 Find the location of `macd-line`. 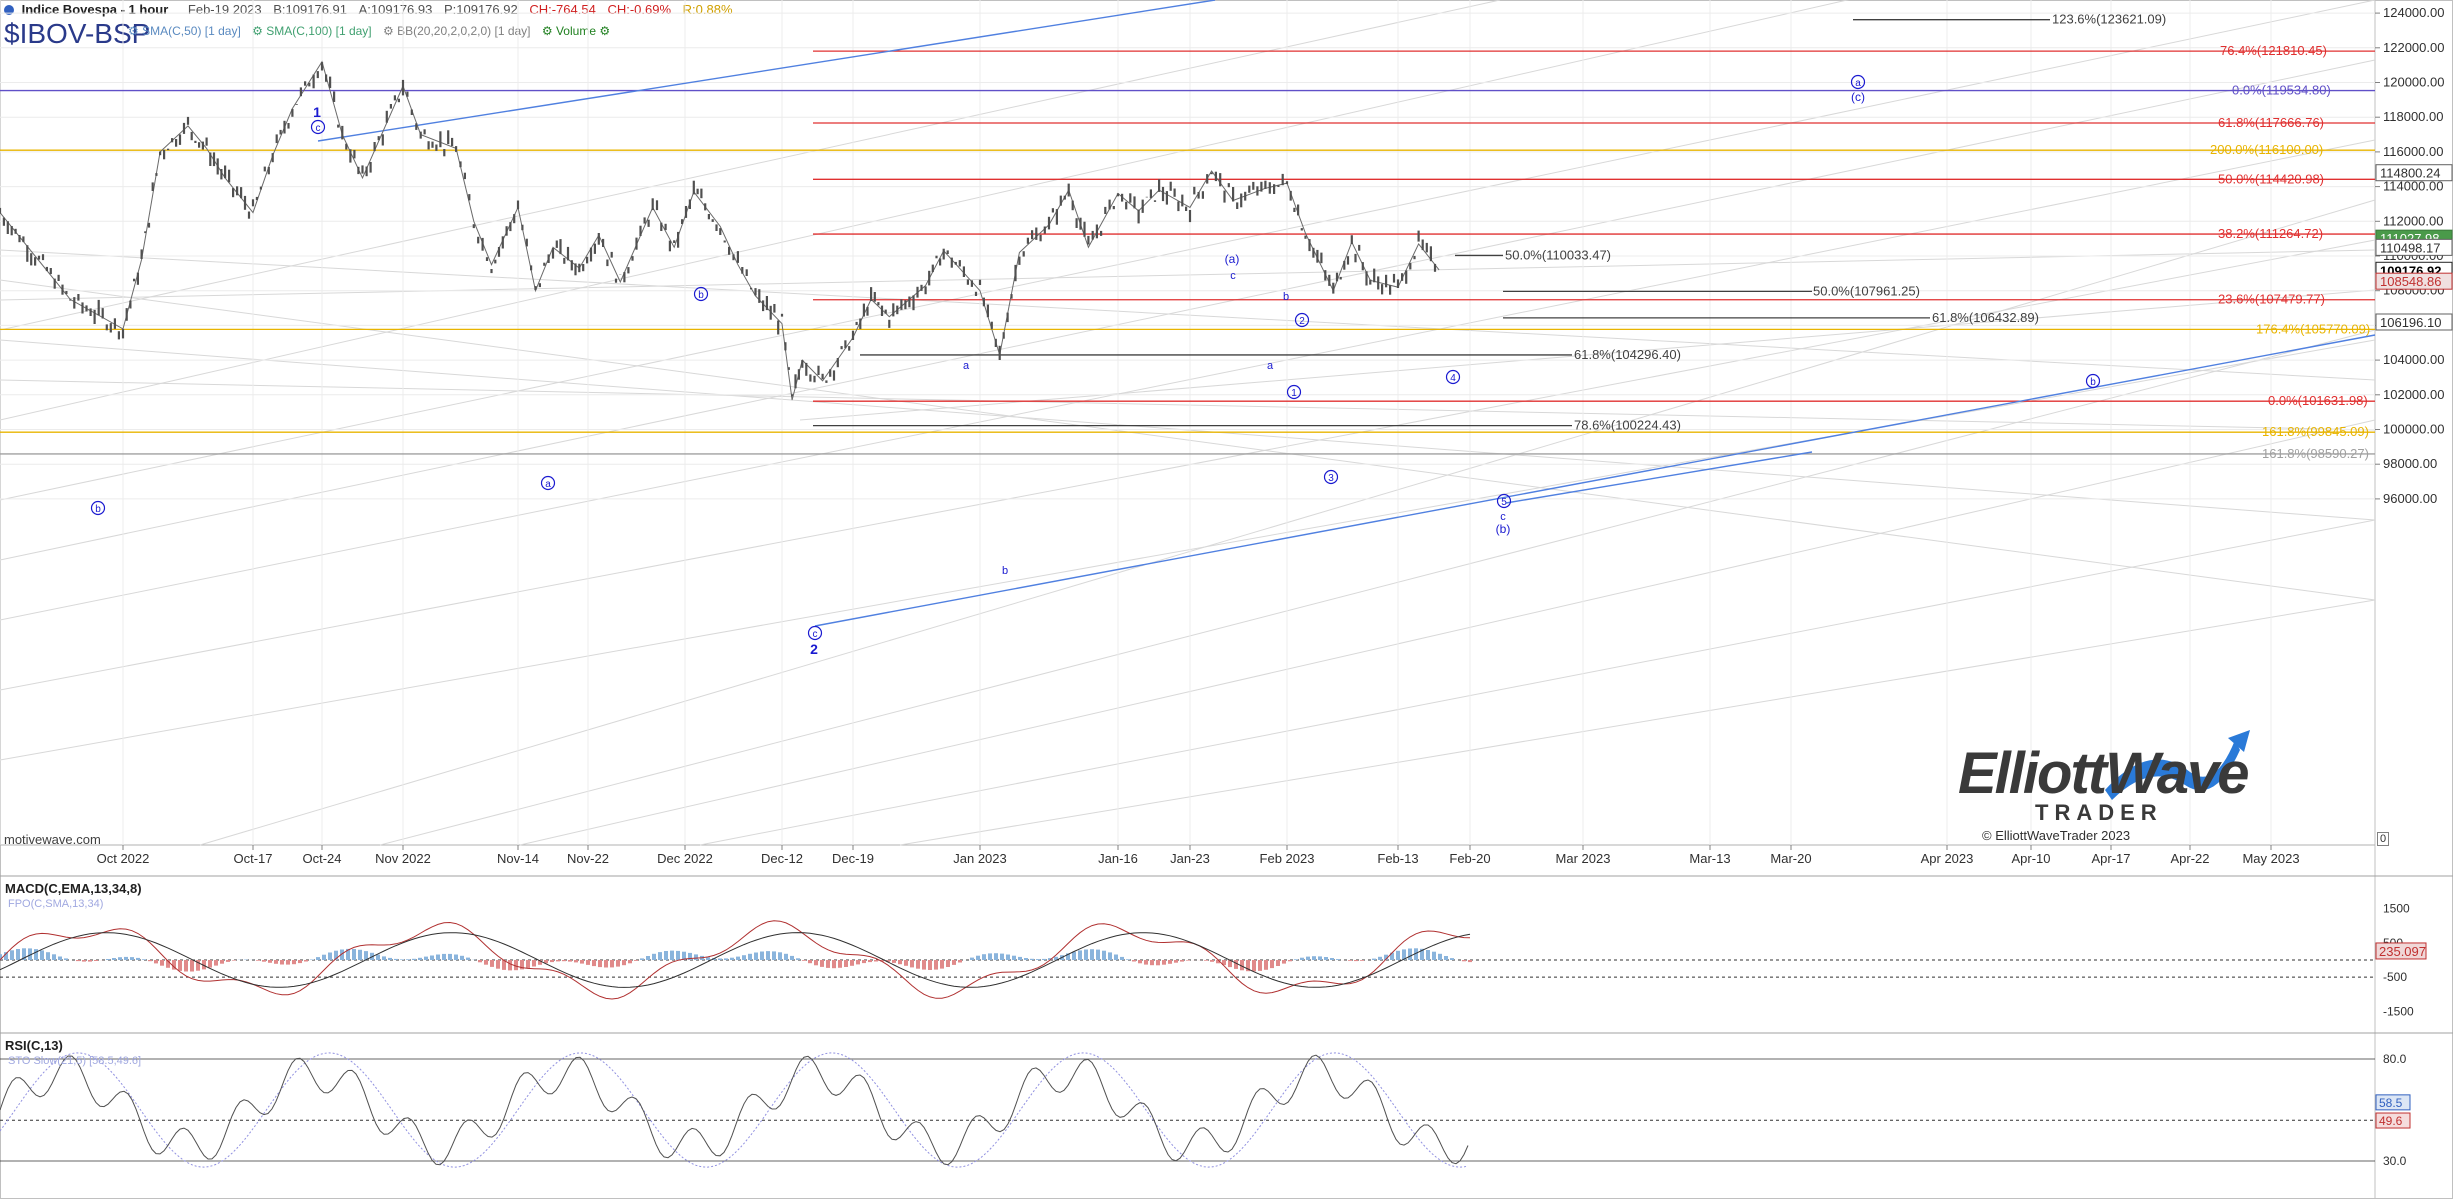

macd-line is located at coordinates (735, 960).